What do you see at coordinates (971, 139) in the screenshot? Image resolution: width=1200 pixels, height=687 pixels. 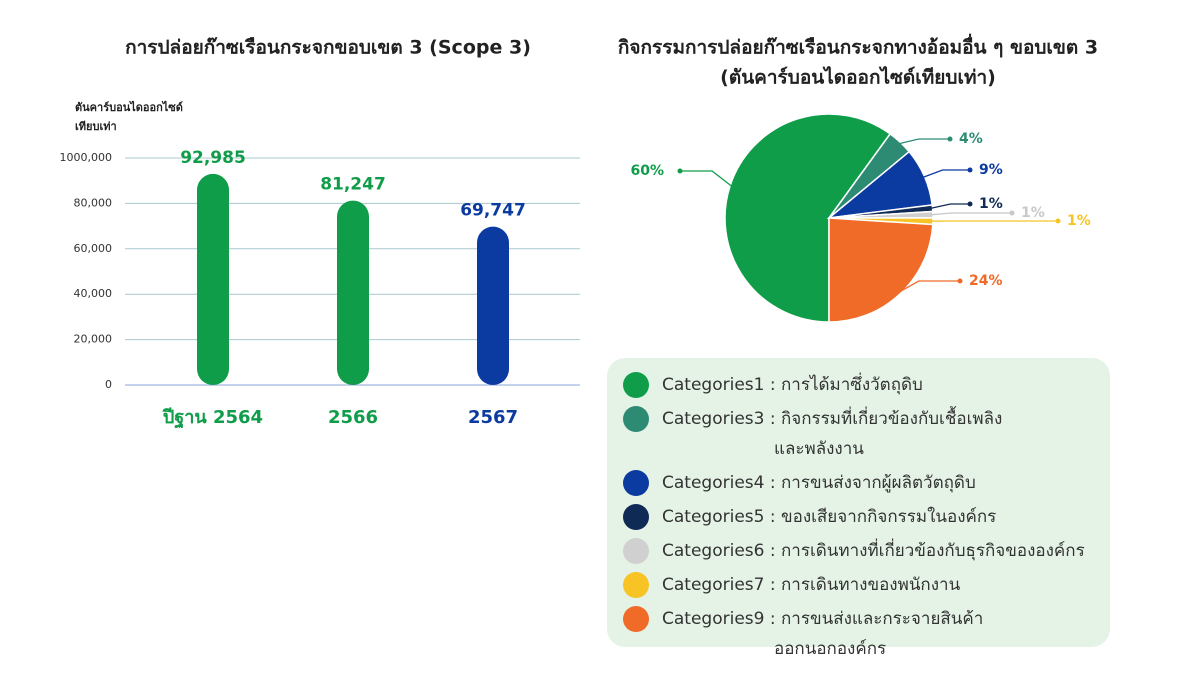 I see `value-label: 4%` at bounding box center [971, 139].